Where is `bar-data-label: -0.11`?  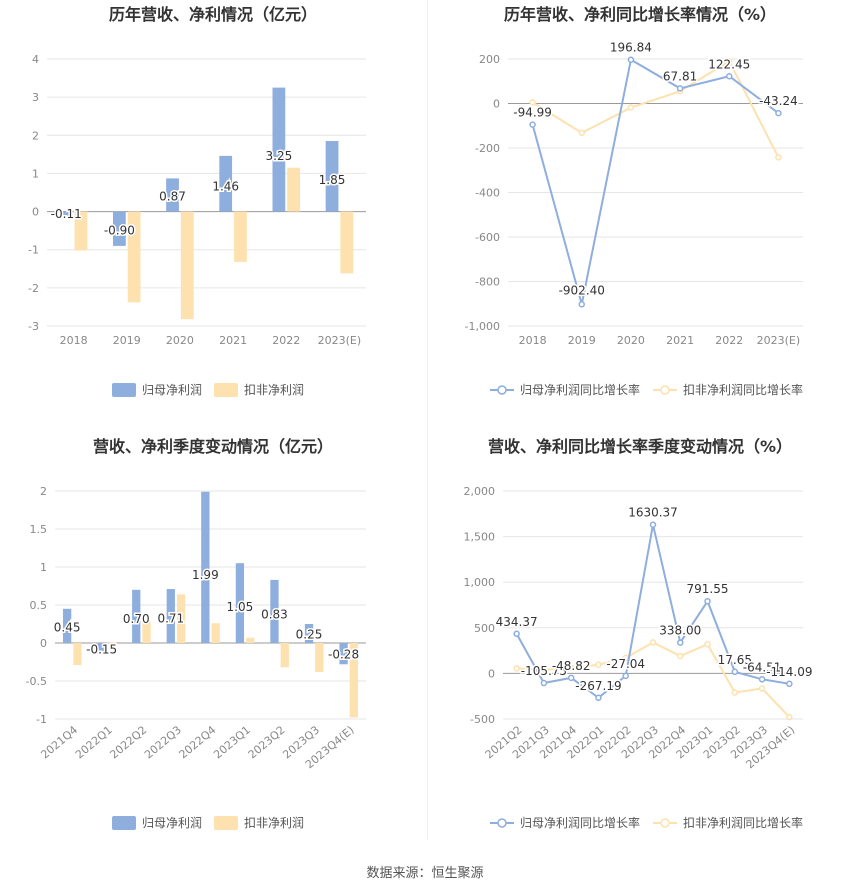
bar-data-label: -0.11 is located at coordinates (66, 214).